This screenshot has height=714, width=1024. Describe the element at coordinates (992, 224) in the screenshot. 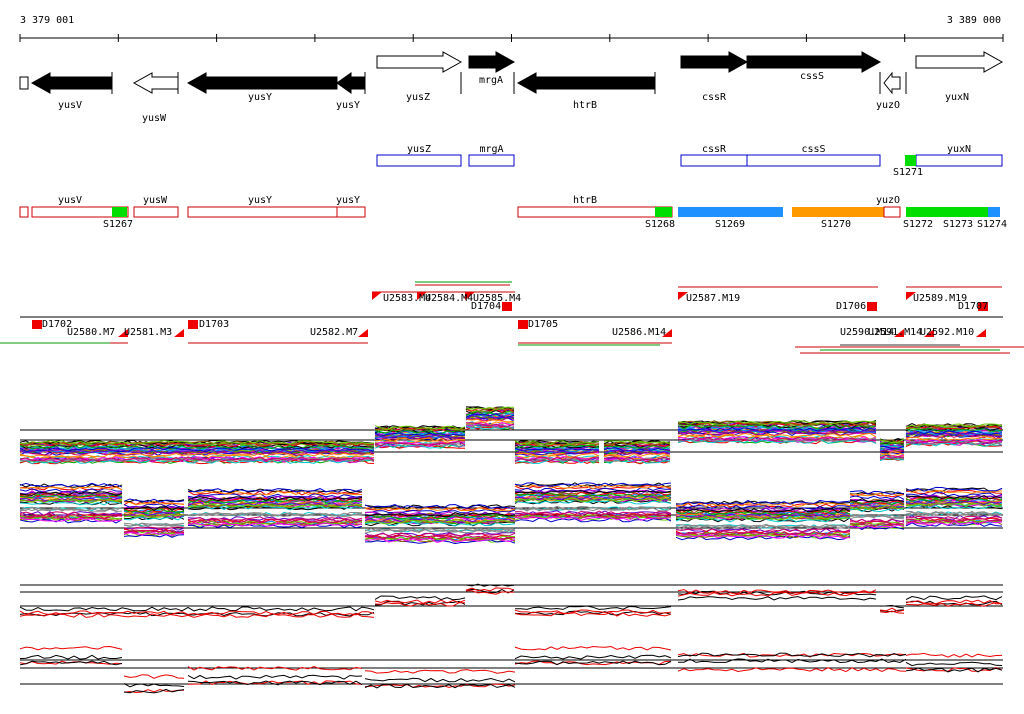

I see `label: S1274` at that location.